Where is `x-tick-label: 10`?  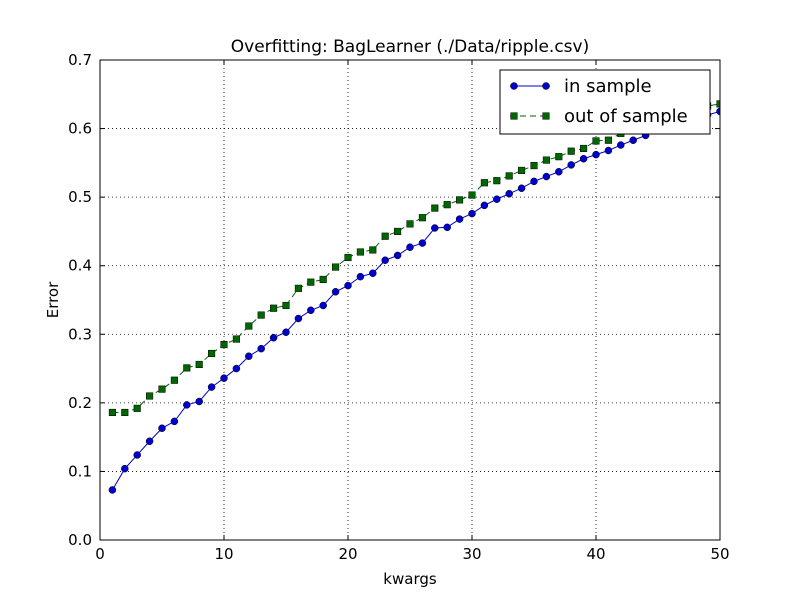 x-tick-label: 10 is located at coordinates (223, 554).